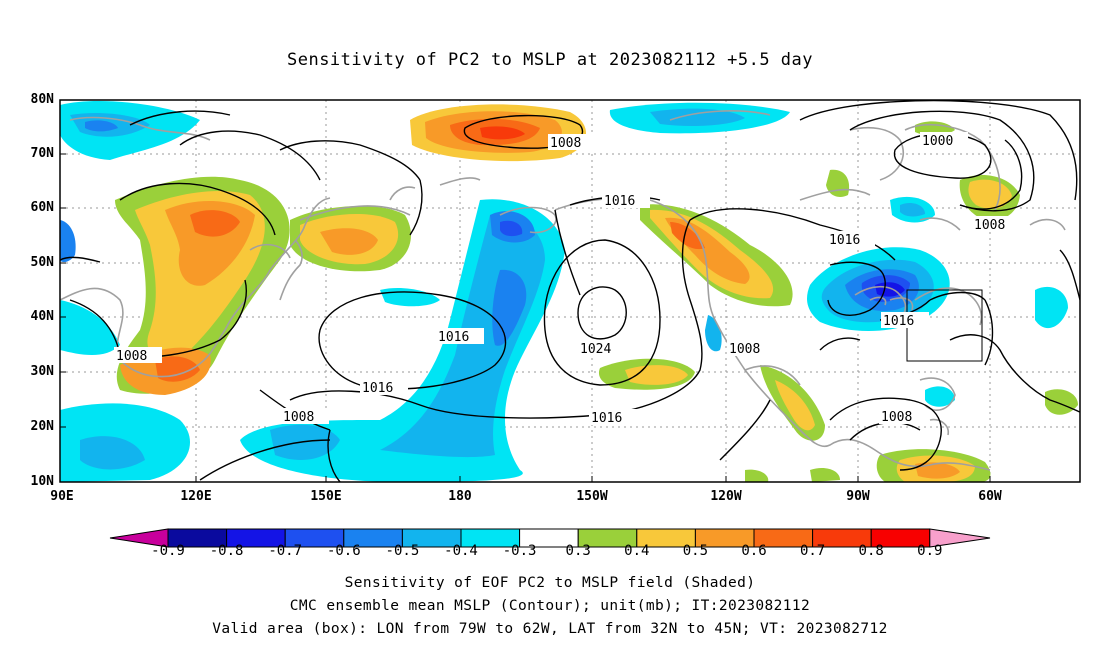 Image resolution: width=1100 pixels, height=650 pixels. Describe the element at coordinates (871, 551) in the screenshot. I see `colorbar-label: 0.8` at that location.